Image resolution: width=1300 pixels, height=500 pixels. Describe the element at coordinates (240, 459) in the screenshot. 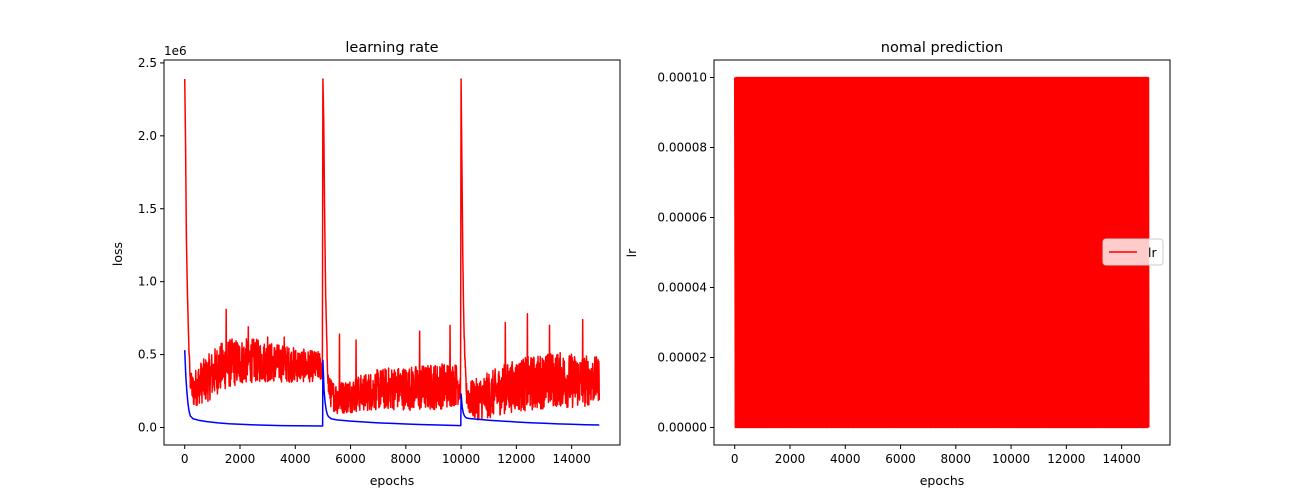

I see `loss-x-tick-label: 2000` at that location.